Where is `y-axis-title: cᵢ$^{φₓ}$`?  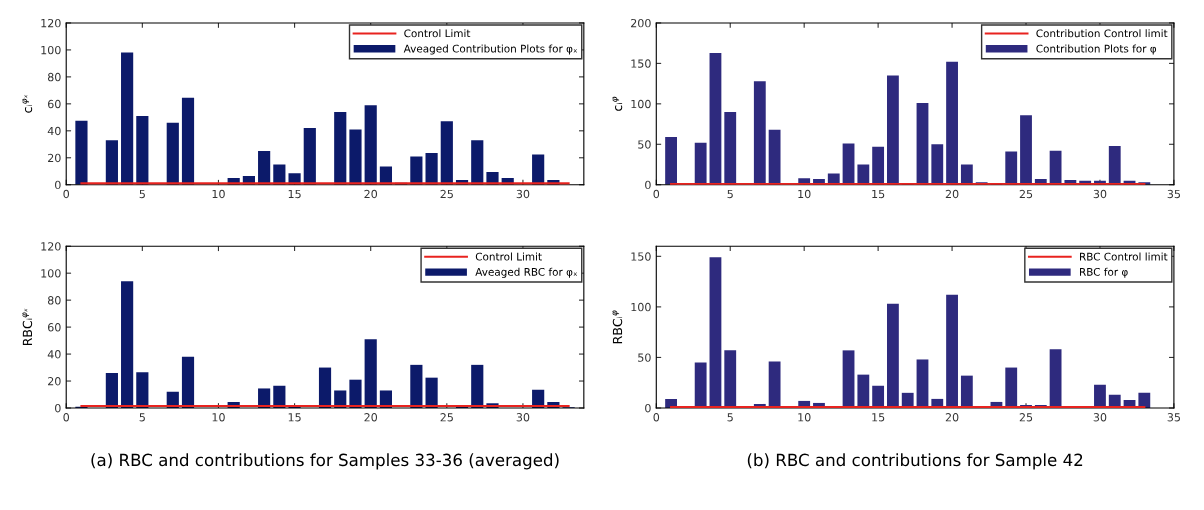 y-axis-title: cᵢ$^{φₓ}$ is located at coordinates (27, 103).